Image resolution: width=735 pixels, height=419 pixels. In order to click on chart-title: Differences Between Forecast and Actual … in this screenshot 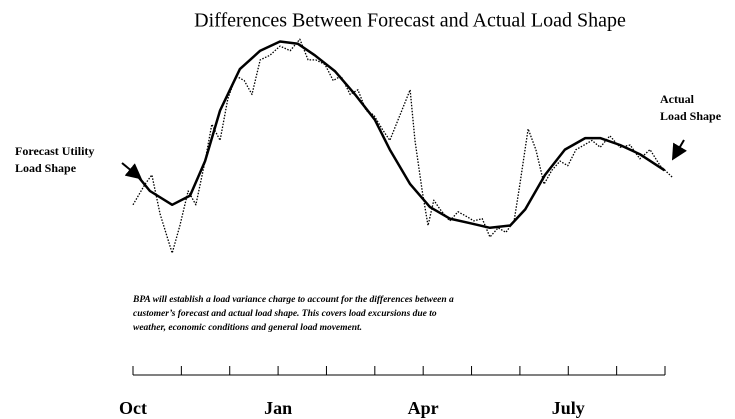, I will do `click(410, 21)`.